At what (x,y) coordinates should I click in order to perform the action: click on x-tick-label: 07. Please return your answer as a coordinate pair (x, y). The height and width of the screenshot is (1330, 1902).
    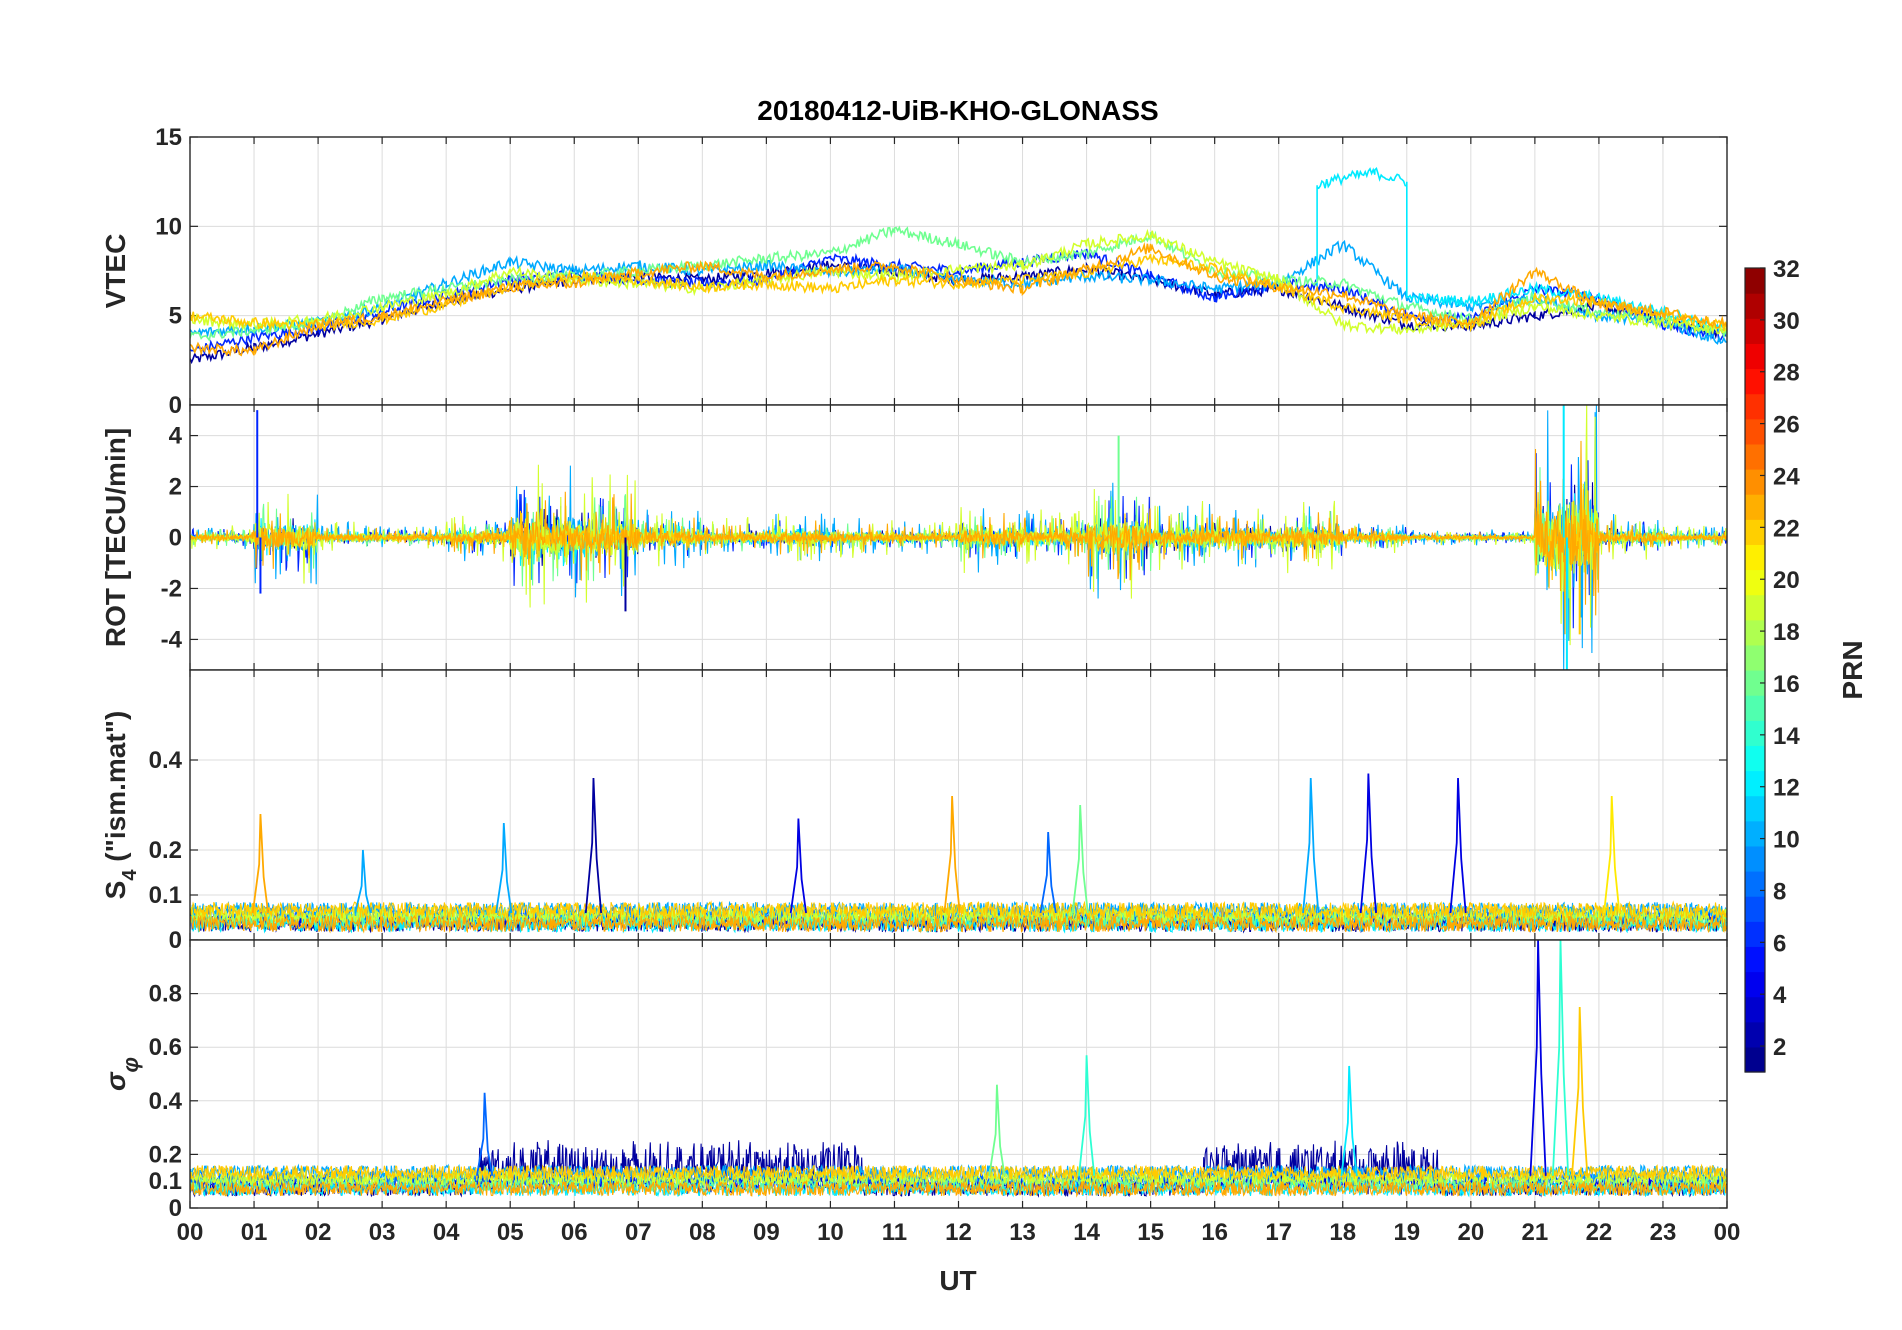
    Looking at the image, I should click on (638, 1232).